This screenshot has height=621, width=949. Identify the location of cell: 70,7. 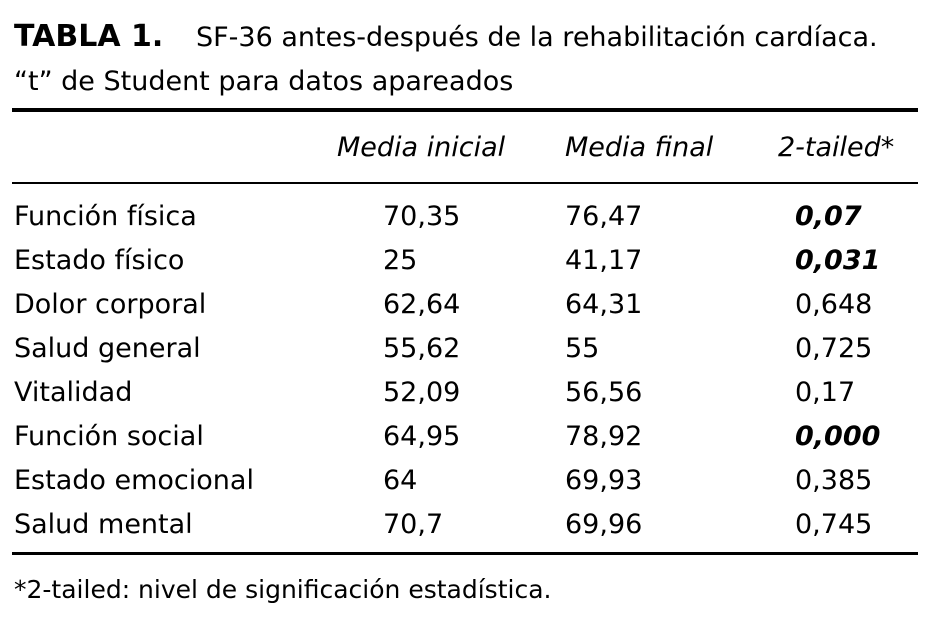
(413, 524).